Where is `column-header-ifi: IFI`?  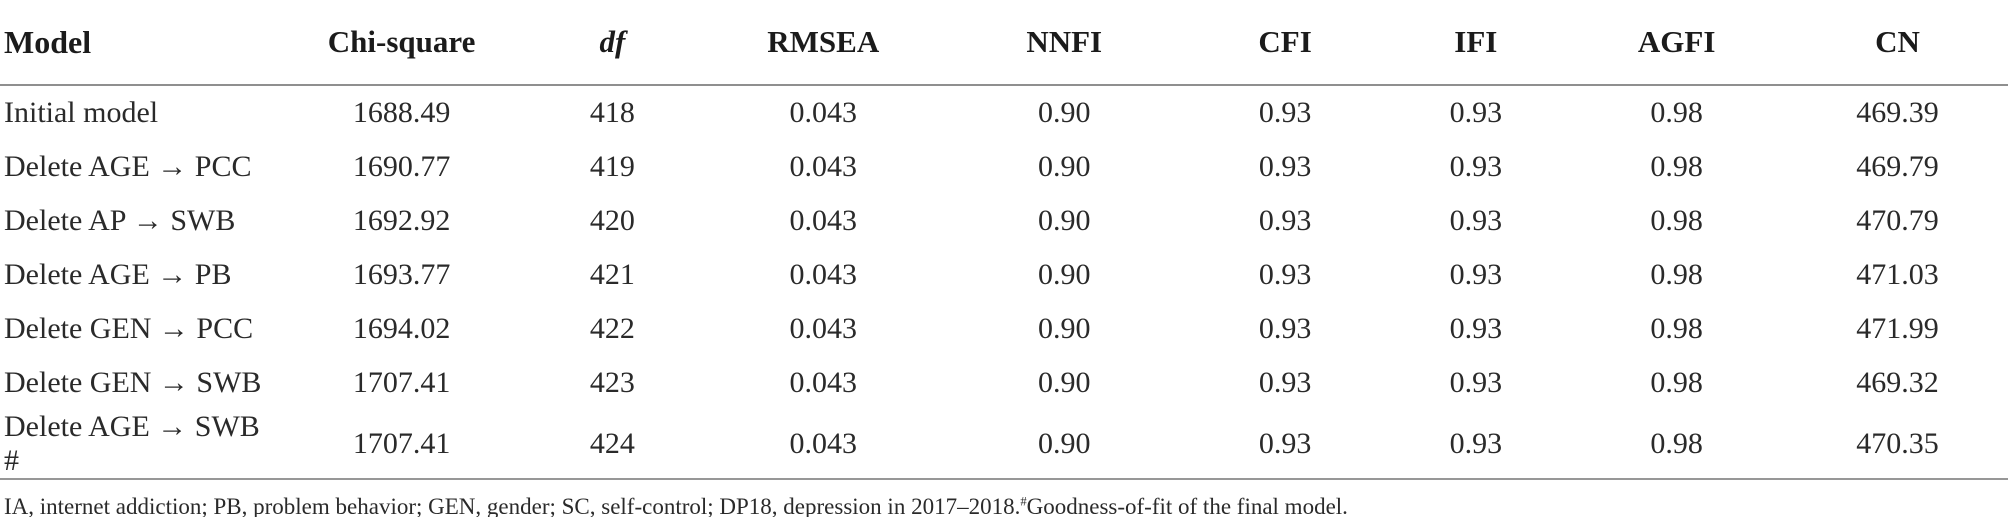
column-header-ifi: IFI is located at coordinates (1476, 43).